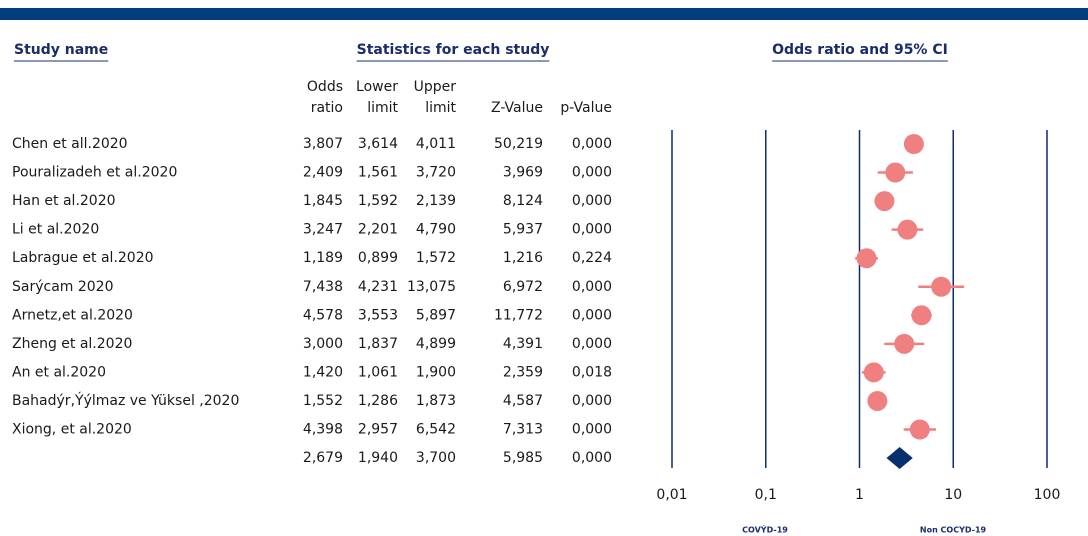 This screenshot has width=1088, height=536. What do you see at coordinates (323, 173) in the screenshot?
I see `cell-value: 2,409` at bounding box center [323, 173].